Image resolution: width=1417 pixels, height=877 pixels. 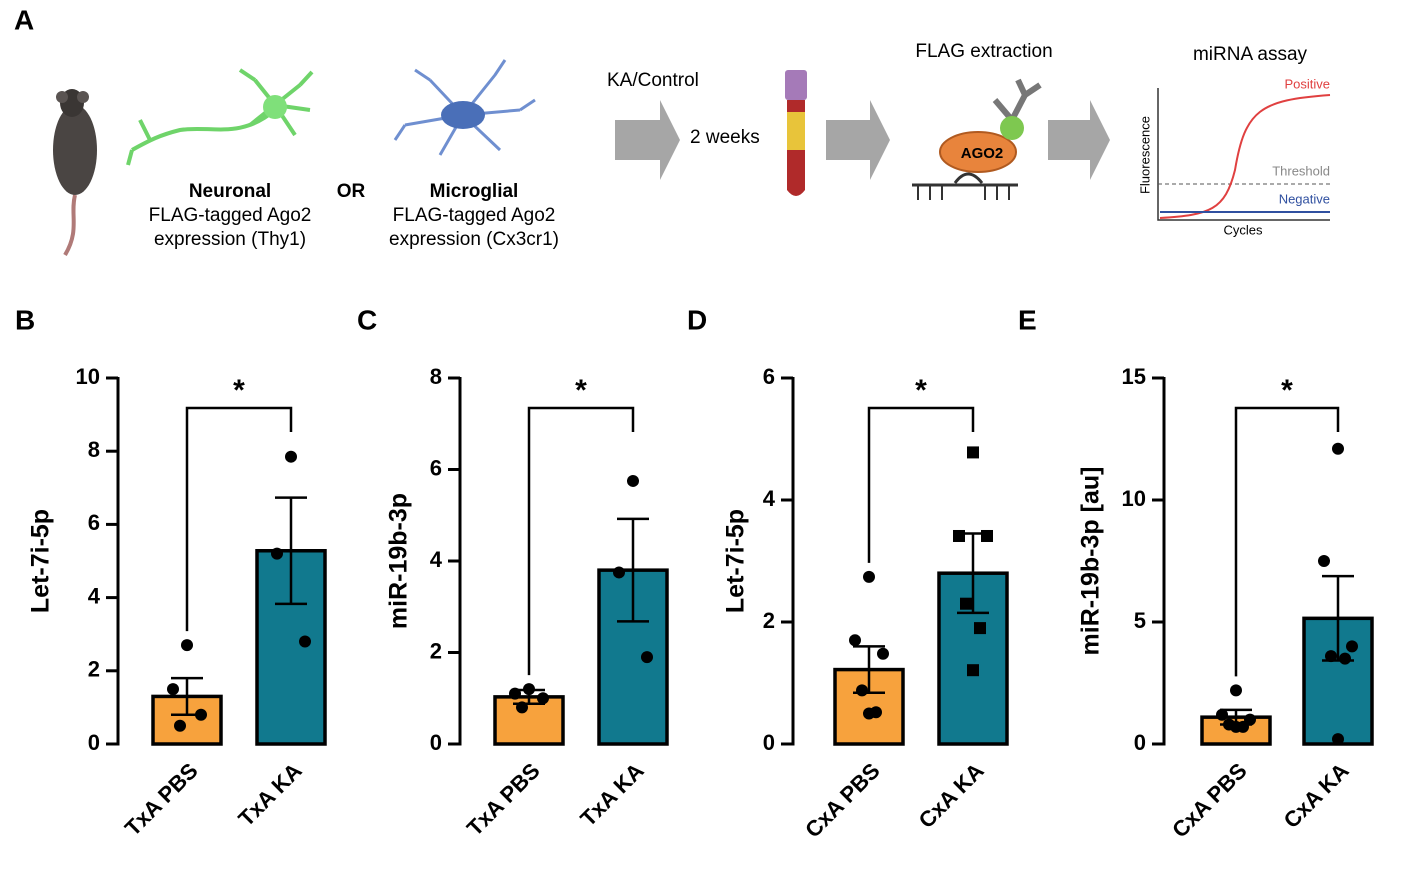 What do you see at coordinates (1301, 170) in the screenshot?
I see `threshold-label: Threshold` at bounding box center [1301, 170].